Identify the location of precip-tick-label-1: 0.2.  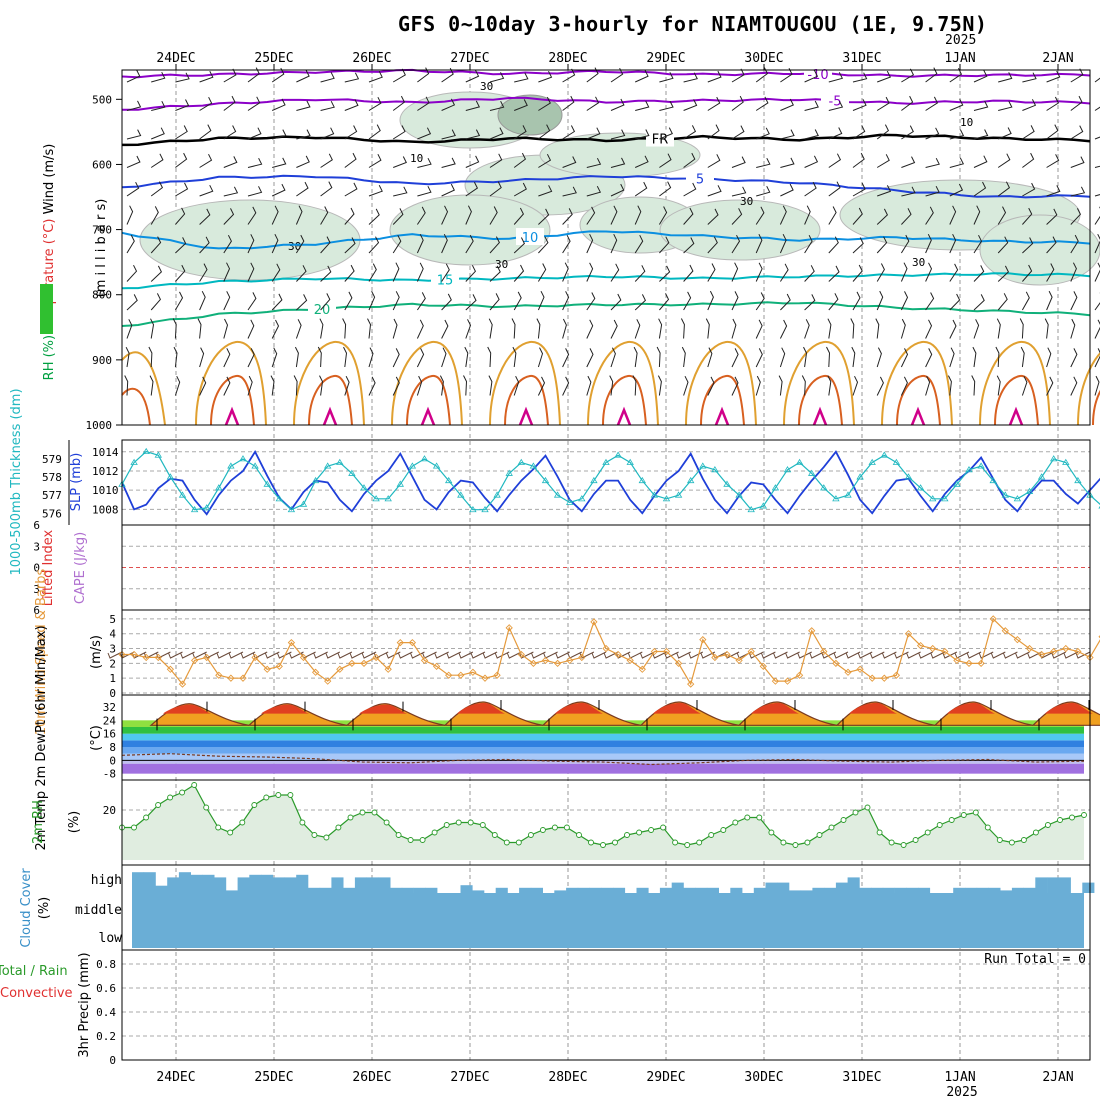
(106, 1036).